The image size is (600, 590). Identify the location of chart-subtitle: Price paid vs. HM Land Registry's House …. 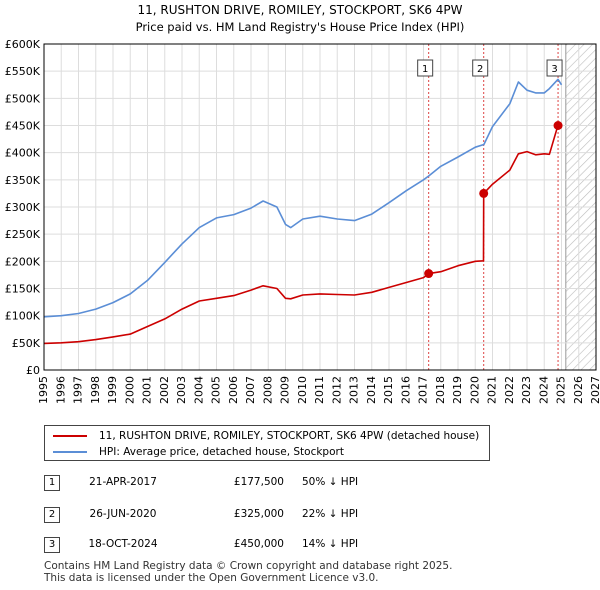
(300, 27).